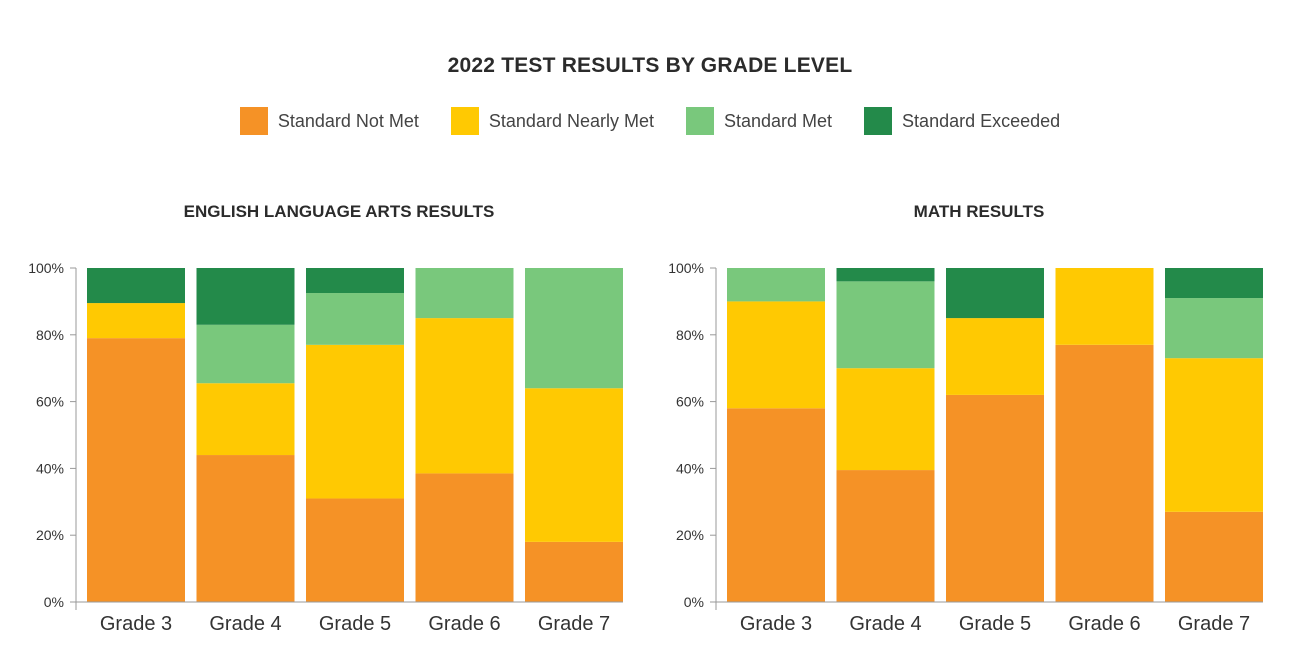  What do you see at coordinates (339, 211) in the screenshot?
I see `ela-chart-title: ENGLISH LANGUAGE ARTS RESULTS` at bounding box center [339, 211].